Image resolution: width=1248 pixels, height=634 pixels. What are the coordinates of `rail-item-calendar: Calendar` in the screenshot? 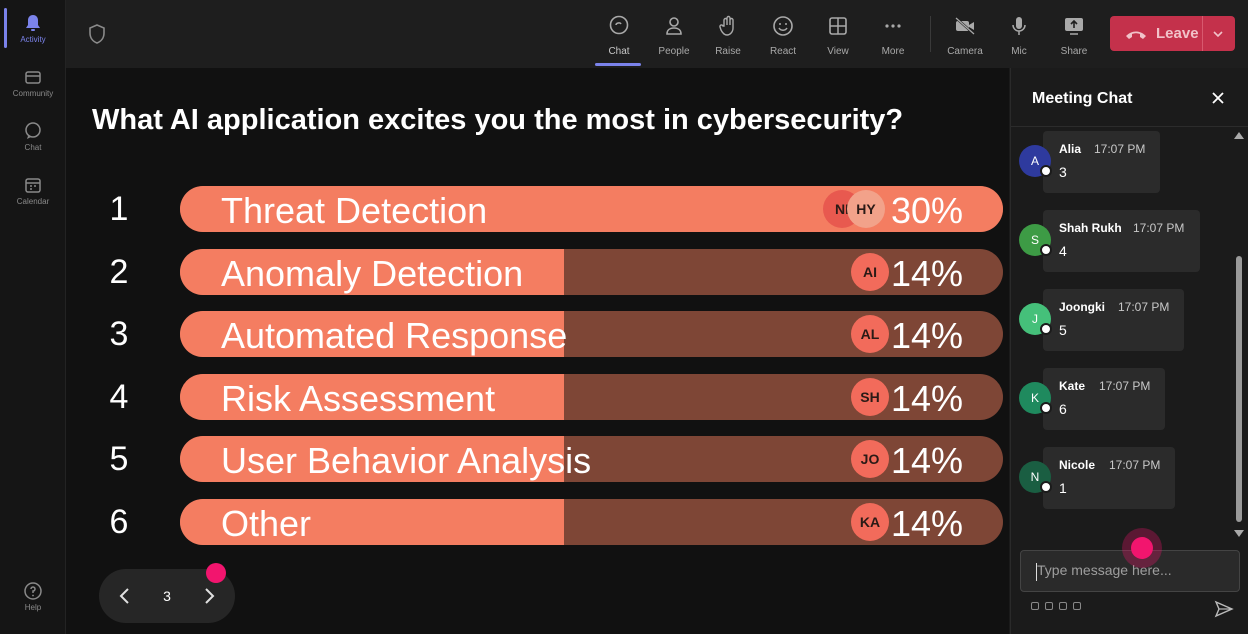 It's located at (33, 190).